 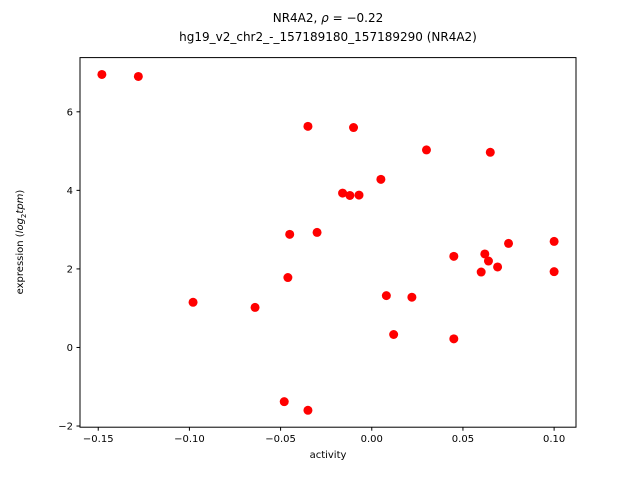 I want to click on ylabel-tpm: tpm, so click(x=20, y=203).